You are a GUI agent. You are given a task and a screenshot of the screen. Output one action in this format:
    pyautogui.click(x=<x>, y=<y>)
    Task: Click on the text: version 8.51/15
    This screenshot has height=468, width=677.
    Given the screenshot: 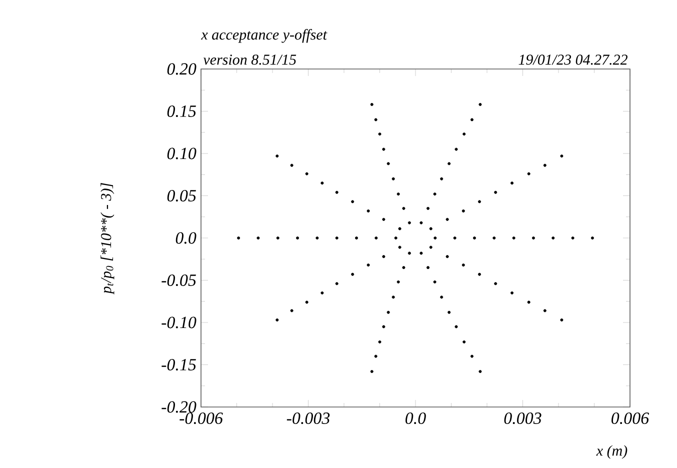 What is the action you would take?
    pyautogui.click(x=249, y=59)
    